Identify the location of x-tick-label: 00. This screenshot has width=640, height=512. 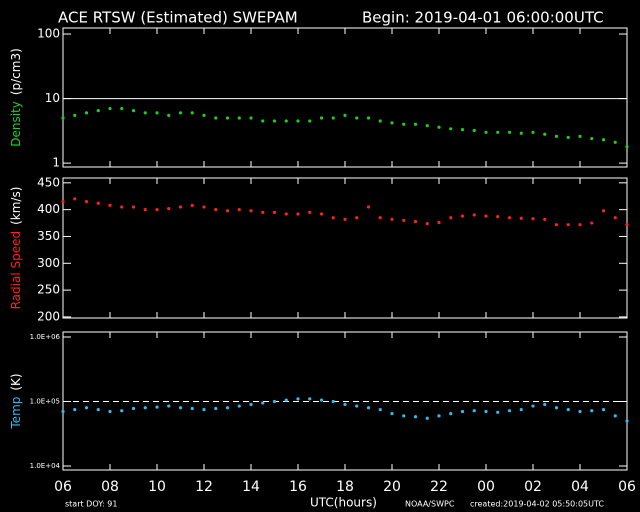
(486, 487).